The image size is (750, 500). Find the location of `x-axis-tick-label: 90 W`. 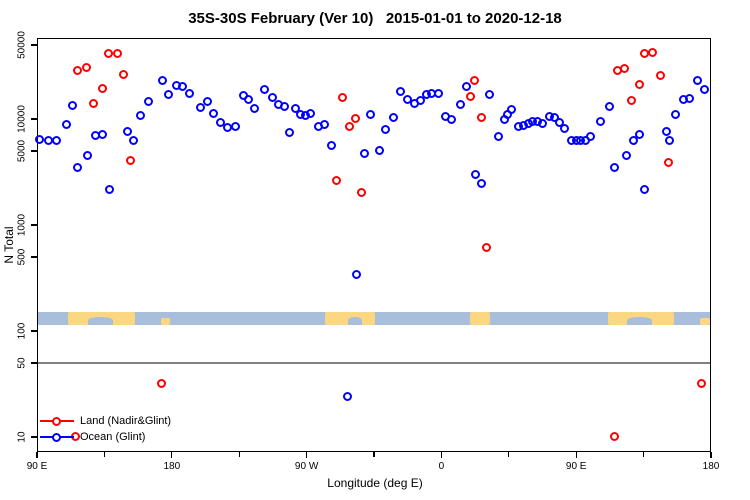

x-axis-tick-label: 90 W is located at coordinates (306, 466).